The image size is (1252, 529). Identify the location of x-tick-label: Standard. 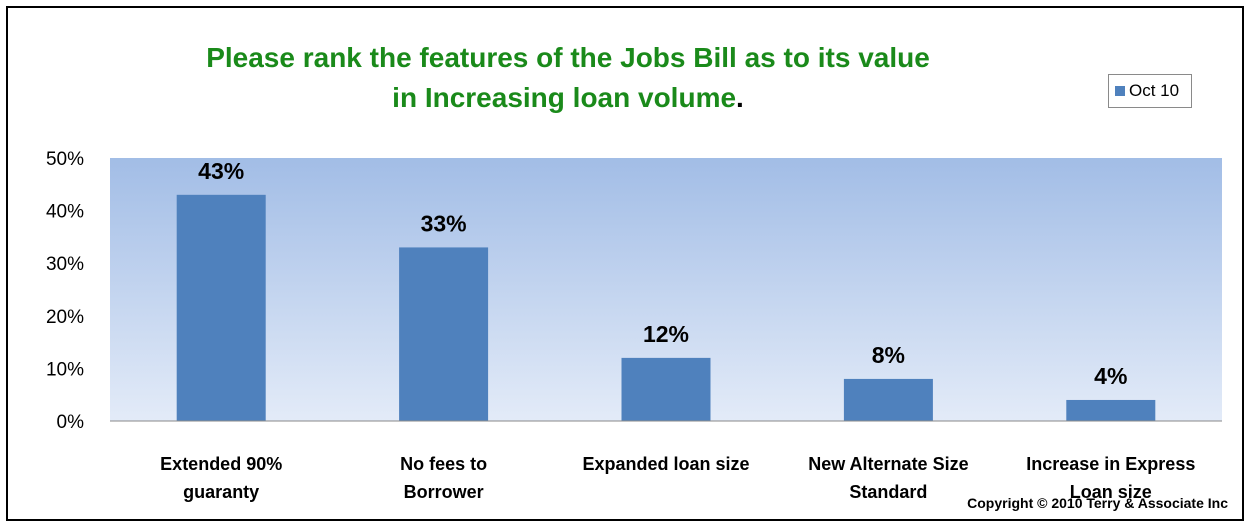
(888, 492).